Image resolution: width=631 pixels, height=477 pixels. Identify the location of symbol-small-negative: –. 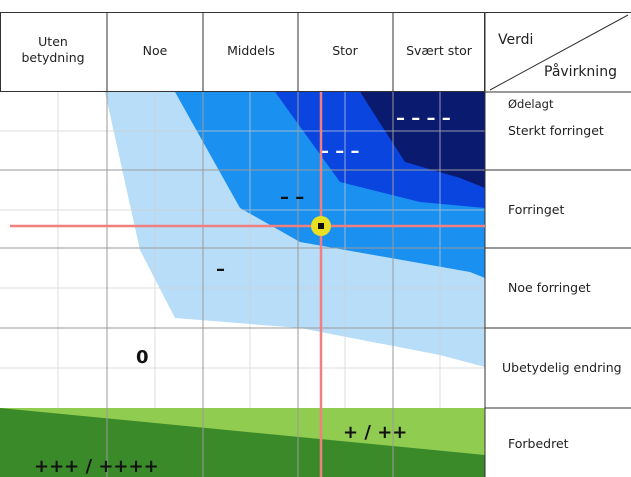
(220, 269).